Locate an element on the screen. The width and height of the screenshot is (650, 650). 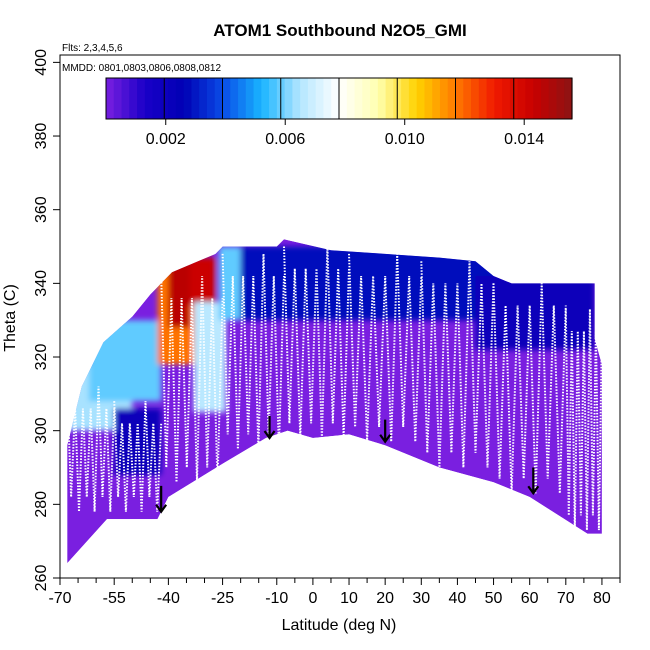
colorbar-tick-label: 0.014 is located at coordinates (524, 139).